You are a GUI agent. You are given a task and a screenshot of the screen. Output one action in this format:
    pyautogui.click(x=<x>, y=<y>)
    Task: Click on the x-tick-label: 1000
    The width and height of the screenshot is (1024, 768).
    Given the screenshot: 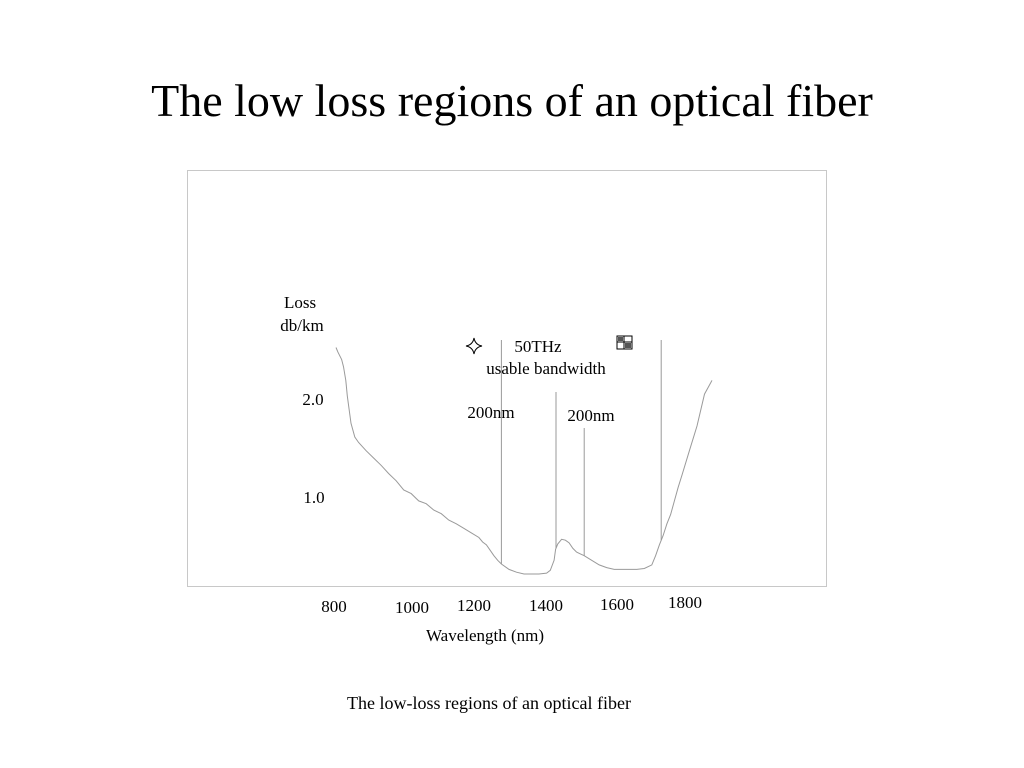 What is the action you would take?
    pyautogui.click(x=412, y=607)
    